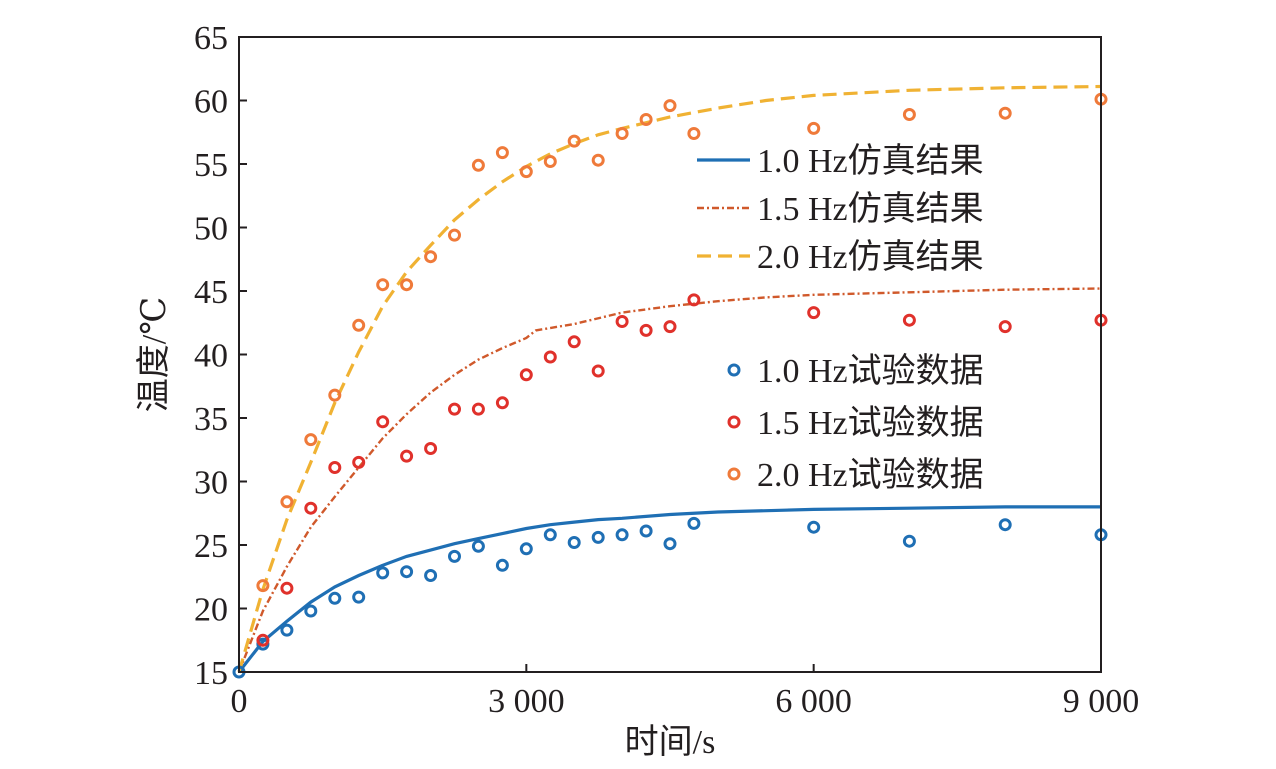 The image size is (1276, 769). What do you see at coordinates (670, 742) in the screenshot?
I see `x-axis-label: 时间/s` at bounding box center [670, 742].